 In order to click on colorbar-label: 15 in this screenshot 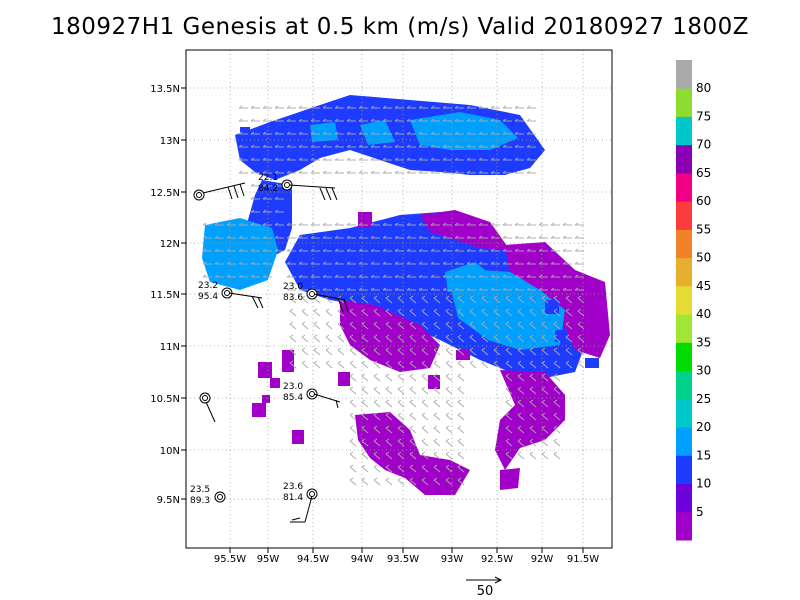, I will do `click(703, 455)`.